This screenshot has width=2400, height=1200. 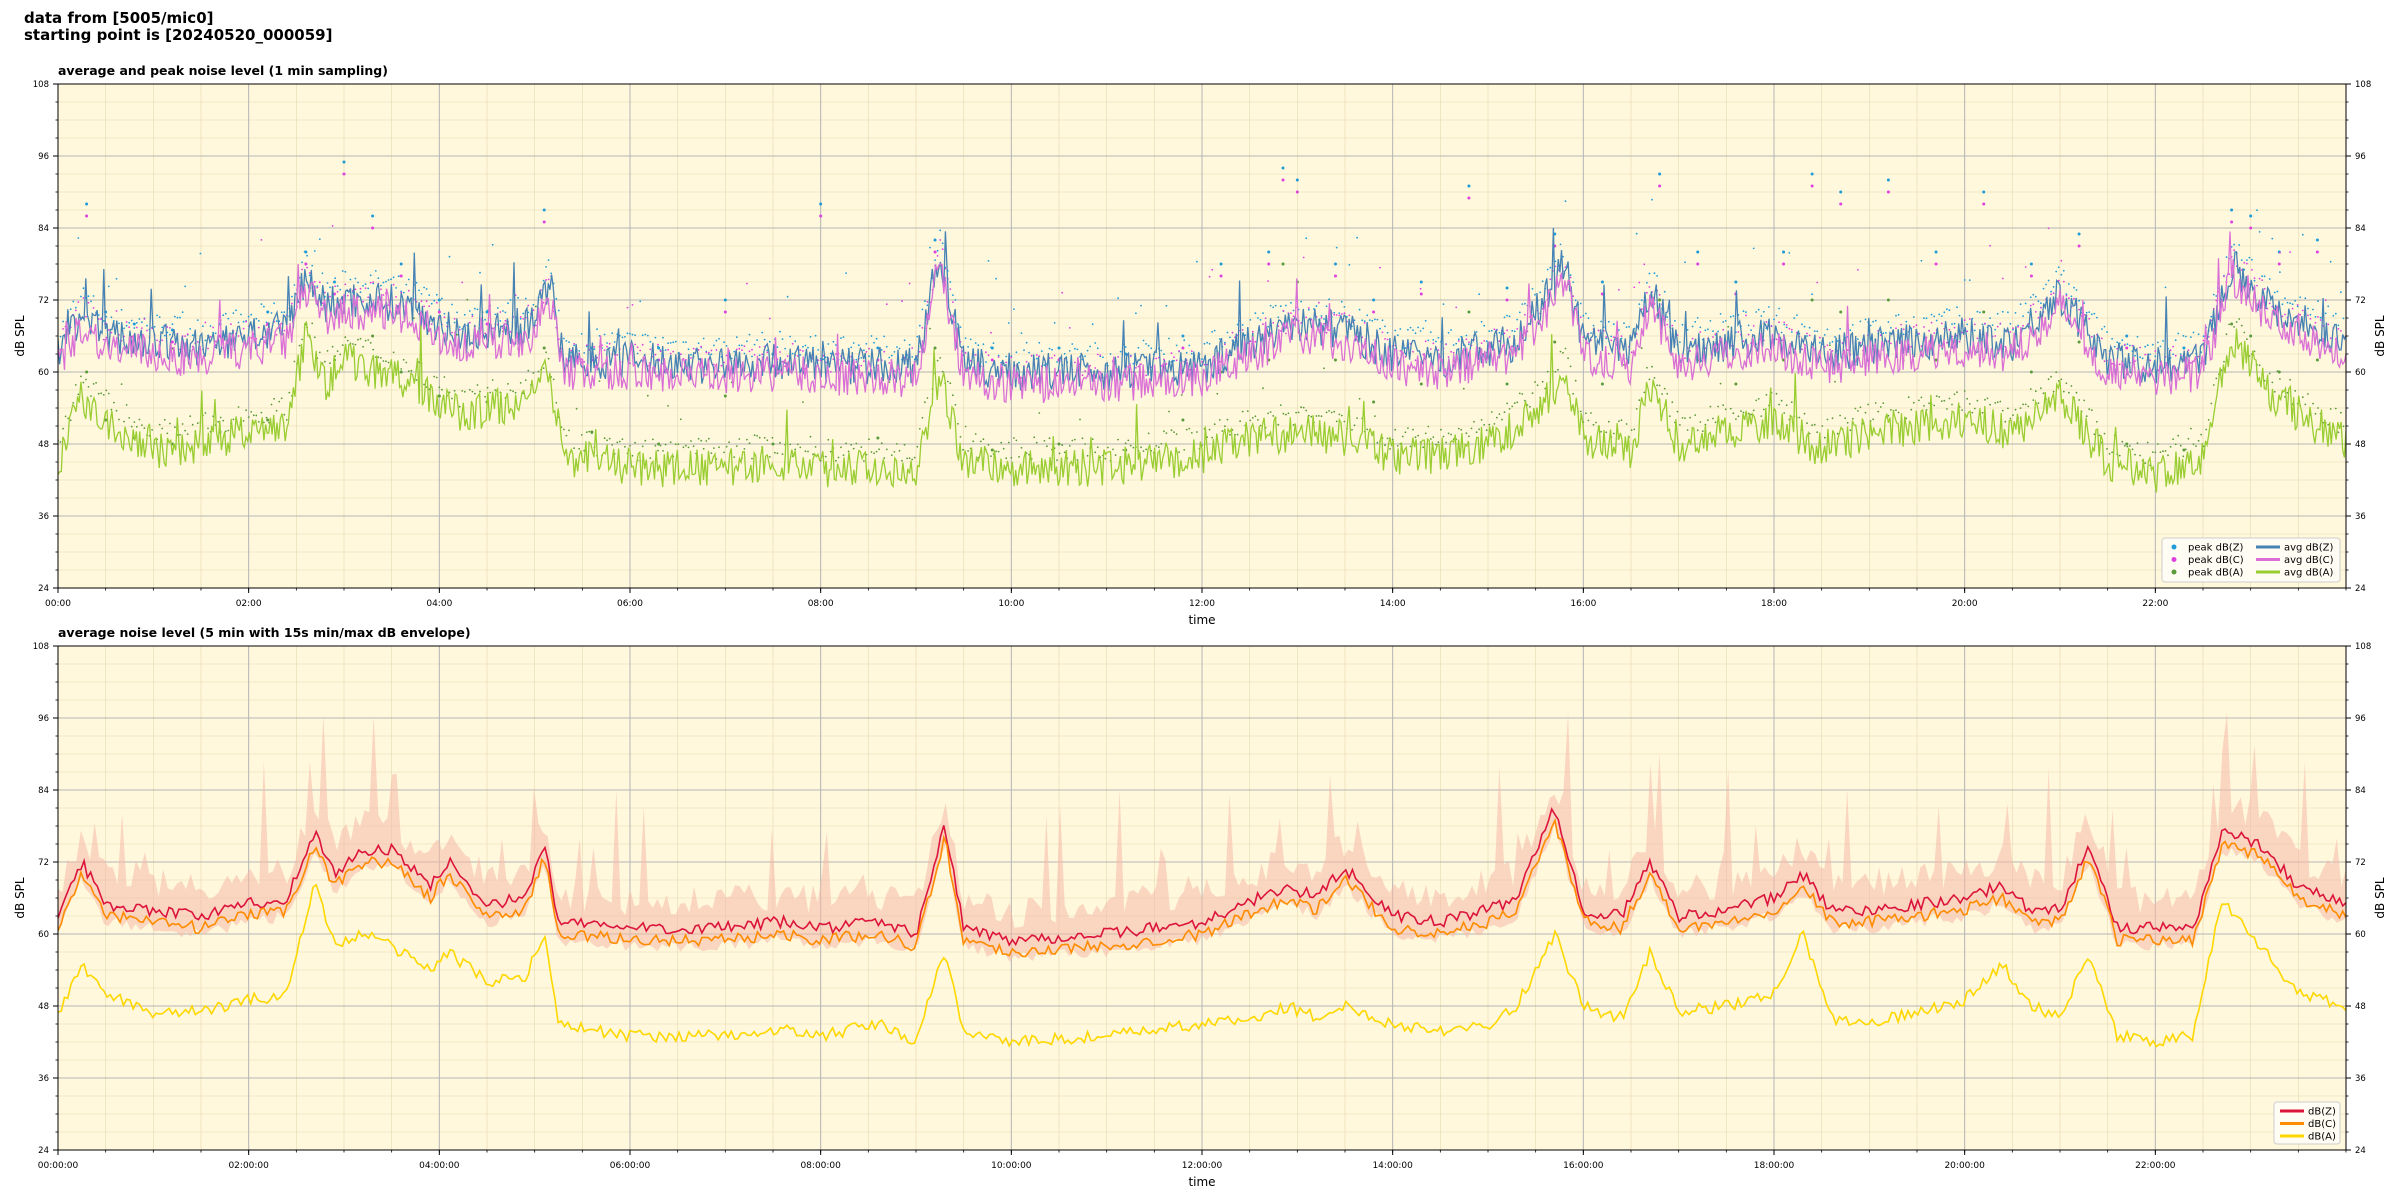 I want to click on x-tick-label: 20:00, so click(x=1965, y=604).